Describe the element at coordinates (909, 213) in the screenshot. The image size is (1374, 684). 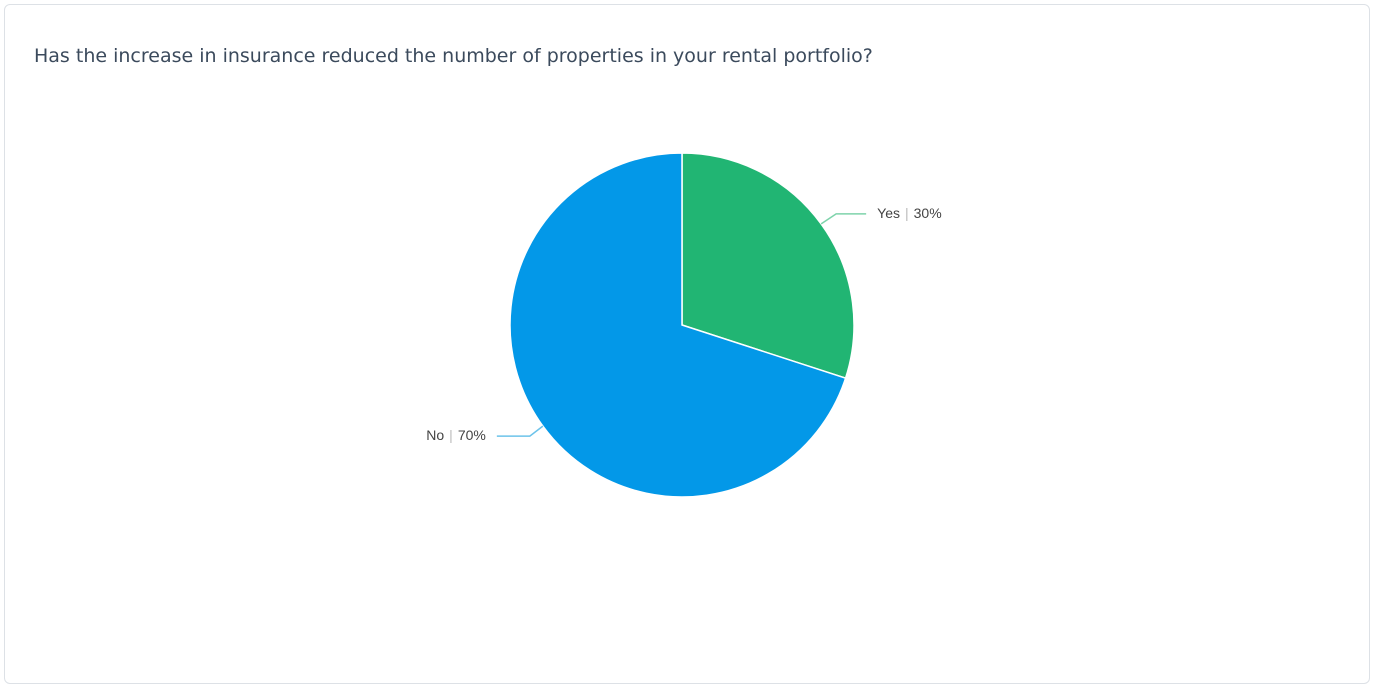
I see `slice-label: Yes | 30%` at that location.